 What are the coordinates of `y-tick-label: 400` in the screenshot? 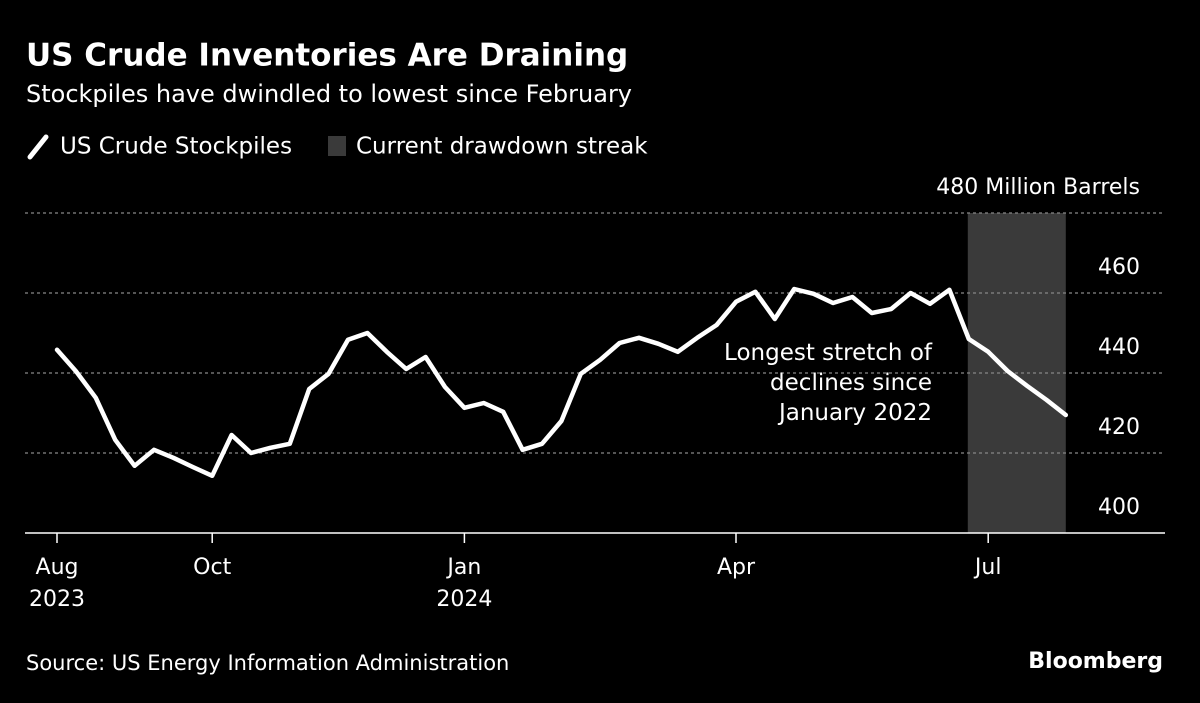 It's located at (1119, 507).